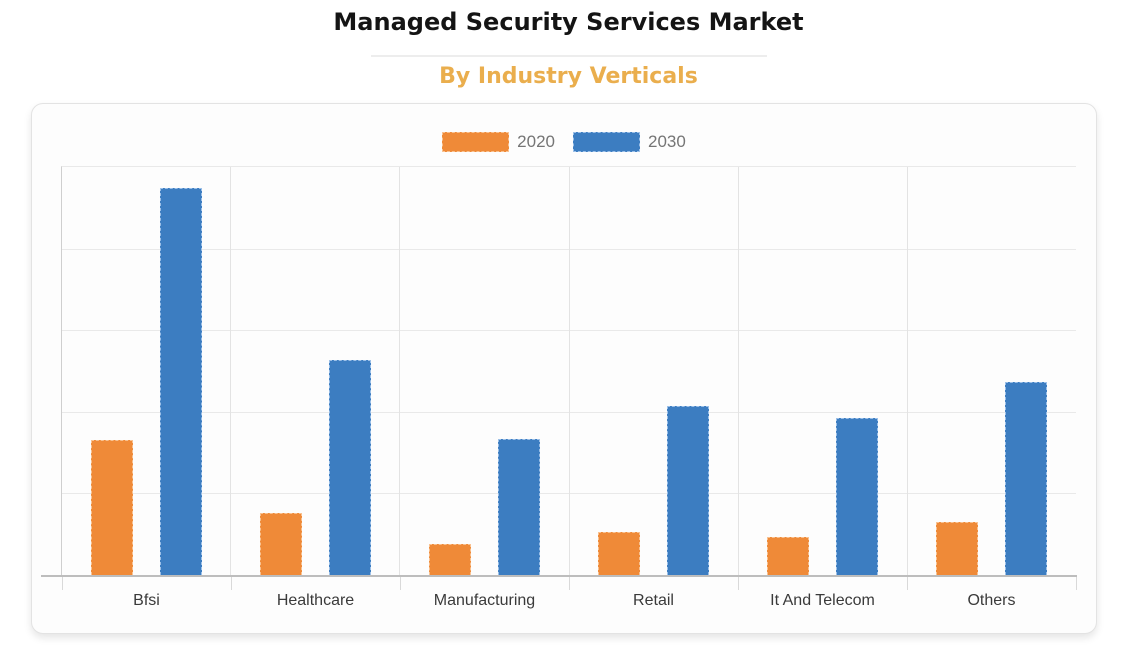 This screenshot has height=653, width=1137. Describe the element at coordinates (568, 22) in the screenshot. I see `chart-title: Managed Security Services Market` at that location.